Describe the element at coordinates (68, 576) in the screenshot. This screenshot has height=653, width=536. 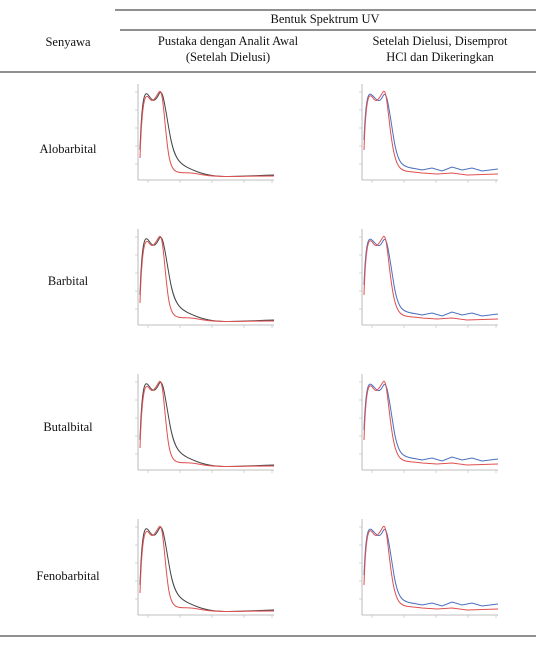
I see `compound-name: Fenobarbital` at that location.